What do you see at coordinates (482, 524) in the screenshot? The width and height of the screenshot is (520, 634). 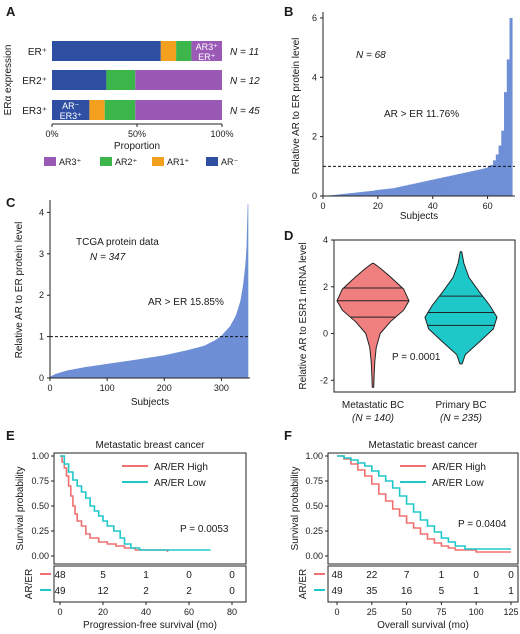 I see `panel-f-p-label: P = 0.0404` at bounding box center [482, 524].